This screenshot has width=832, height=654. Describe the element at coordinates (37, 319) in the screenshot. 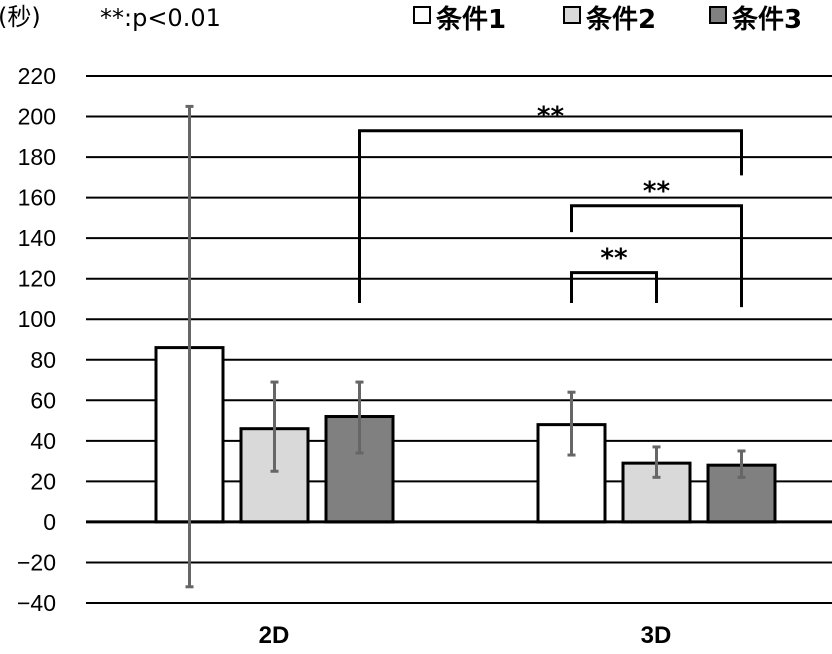

I see `y-tick-label: 100` at that location.